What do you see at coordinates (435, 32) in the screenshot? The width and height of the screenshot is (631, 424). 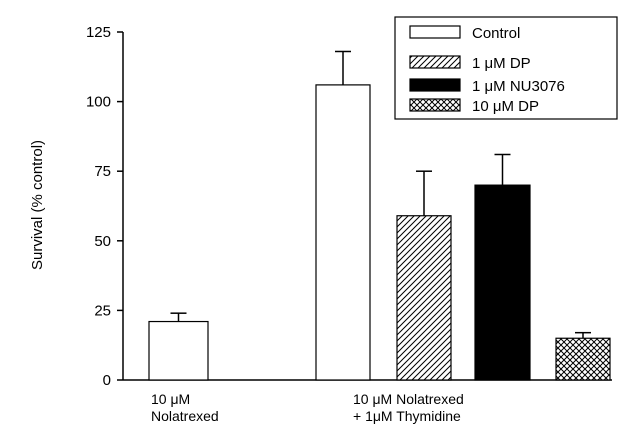 I see `legend-swatch-control` at bounding box center [435, 32].